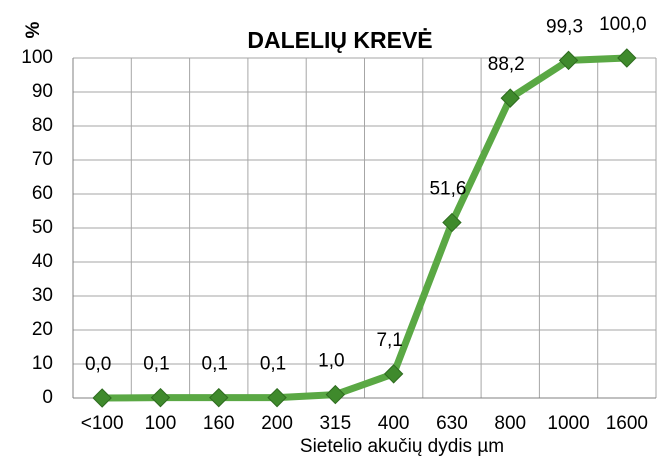 This screenshot has width=670, height=462. What do you see at coordinates (627, 423) in the screenshot?
I see `x-tick-label: 1600` at bounding box center [627, 423].